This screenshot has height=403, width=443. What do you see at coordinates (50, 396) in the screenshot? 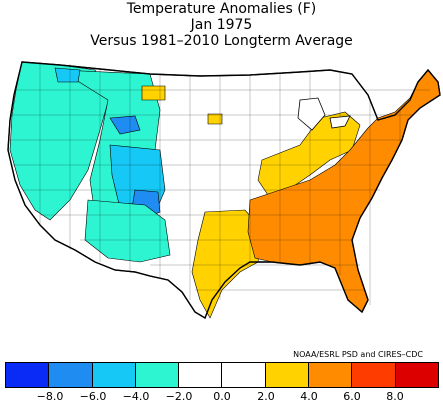
I see `legend-tick: −8.0` at bounding box center [50, 396].